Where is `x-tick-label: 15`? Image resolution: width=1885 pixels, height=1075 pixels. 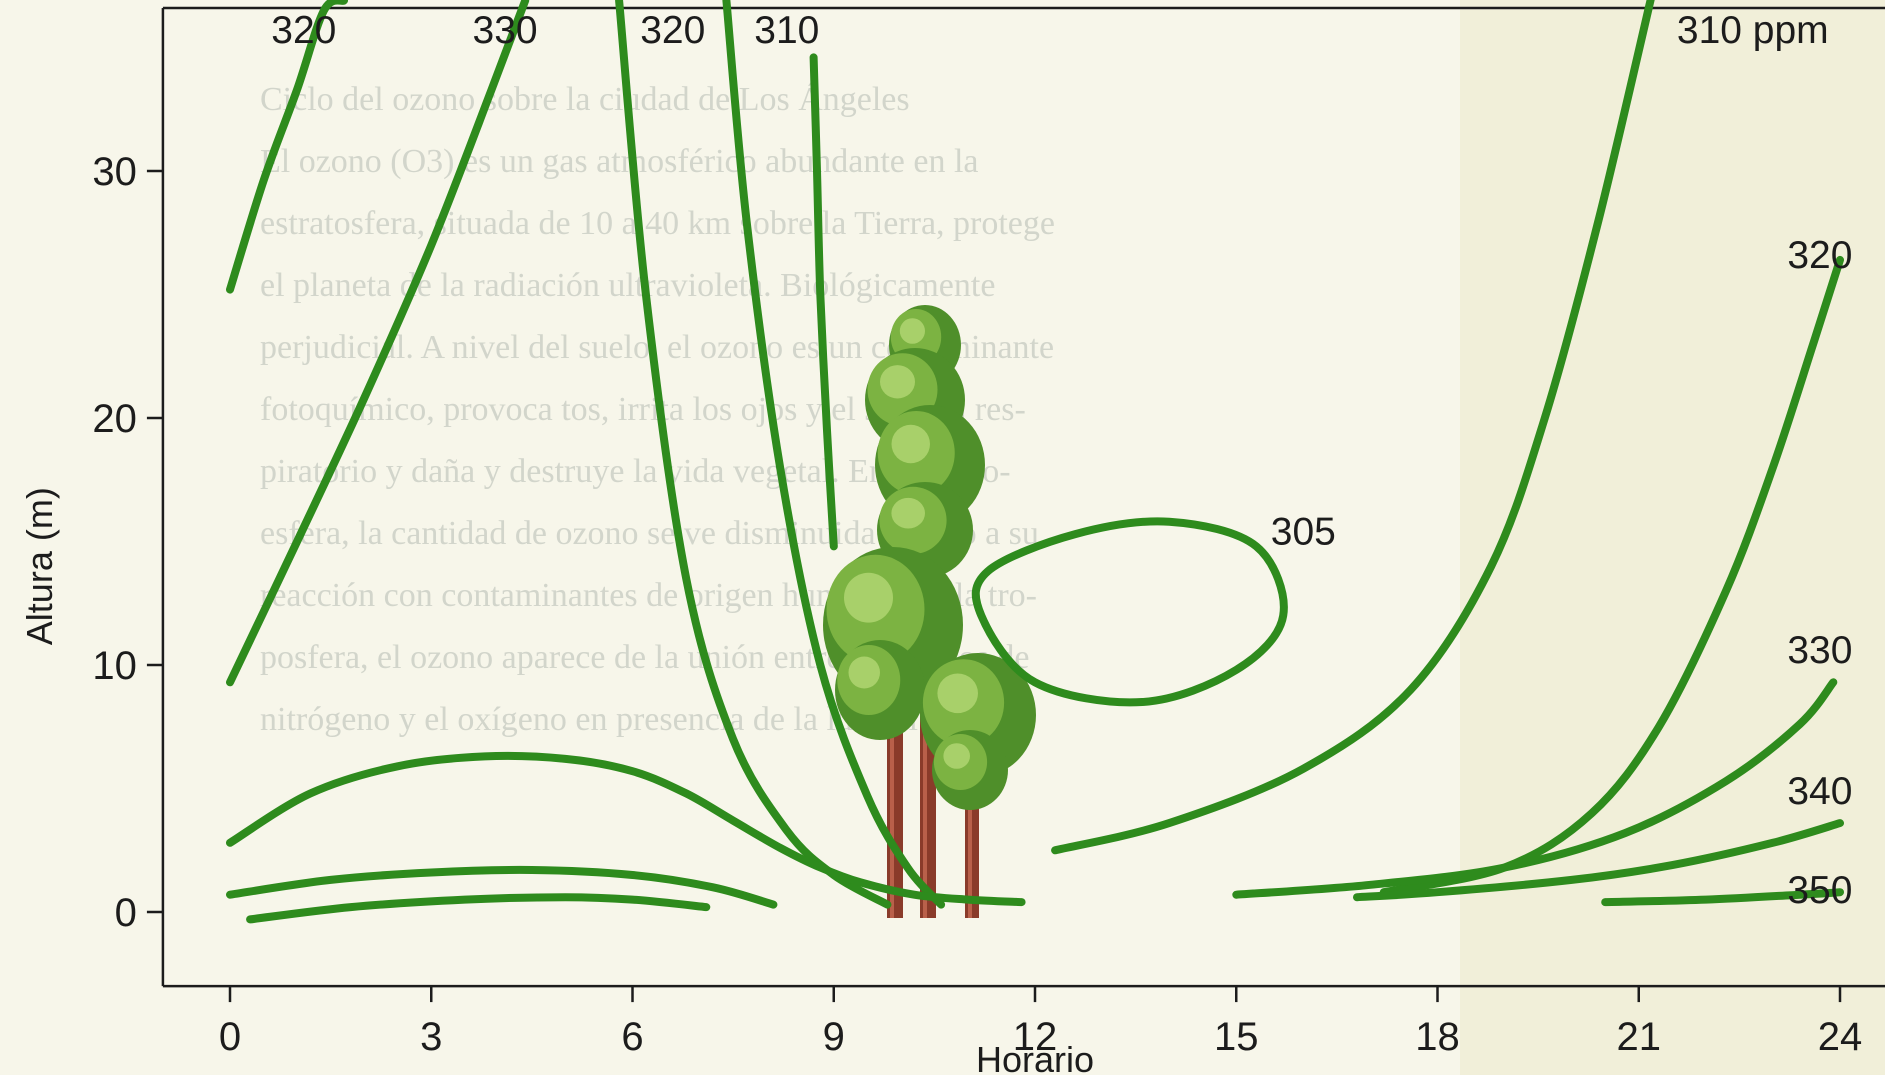 x-tick-label: 15 is located at coordinates (1236, 1037).